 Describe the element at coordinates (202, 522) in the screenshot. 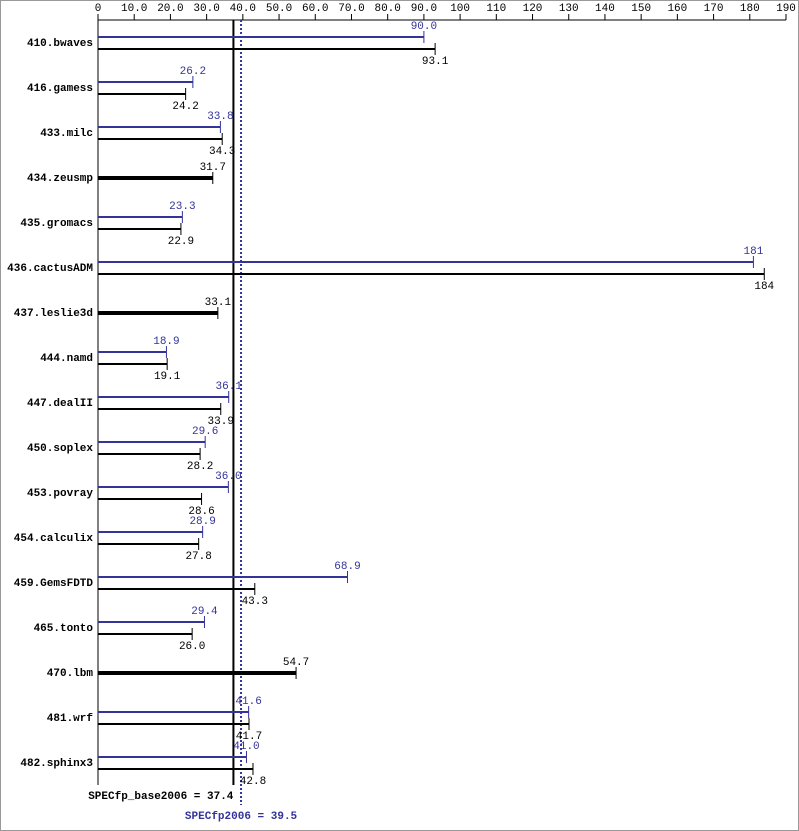

I see `value-label: 28.9` at that location.